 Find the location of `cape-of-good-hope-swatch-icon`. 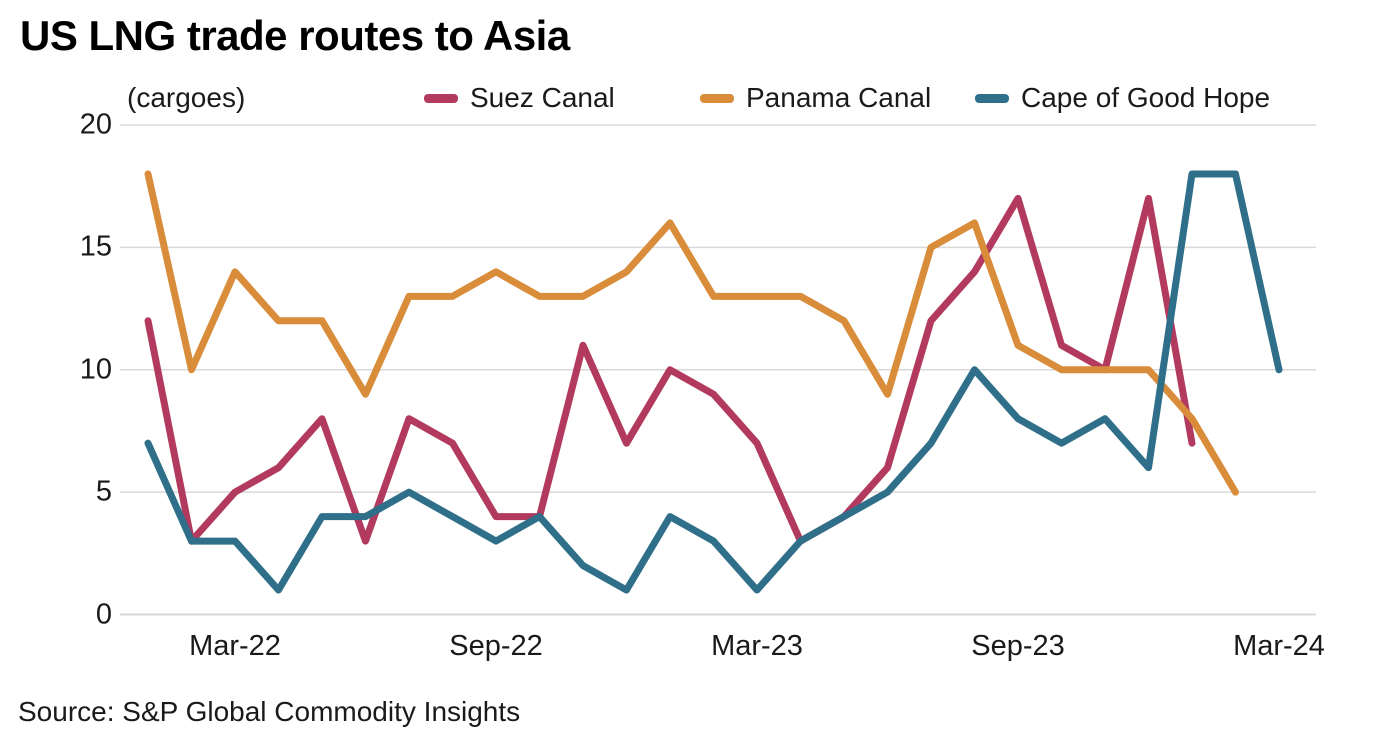

cape-of-good-hope-swatch-icon is located at coordinates (992, 98).